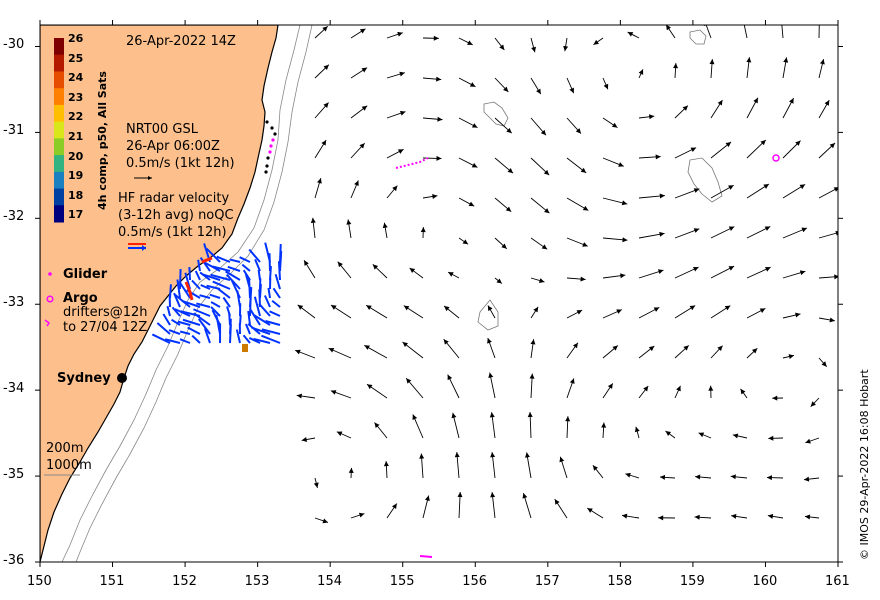 This screenshot has height=600, width=880. What do you see at coordinates (837, 581) in the screenshot?
I see `x-tick-label: 161` at bounding box center [837, 581].